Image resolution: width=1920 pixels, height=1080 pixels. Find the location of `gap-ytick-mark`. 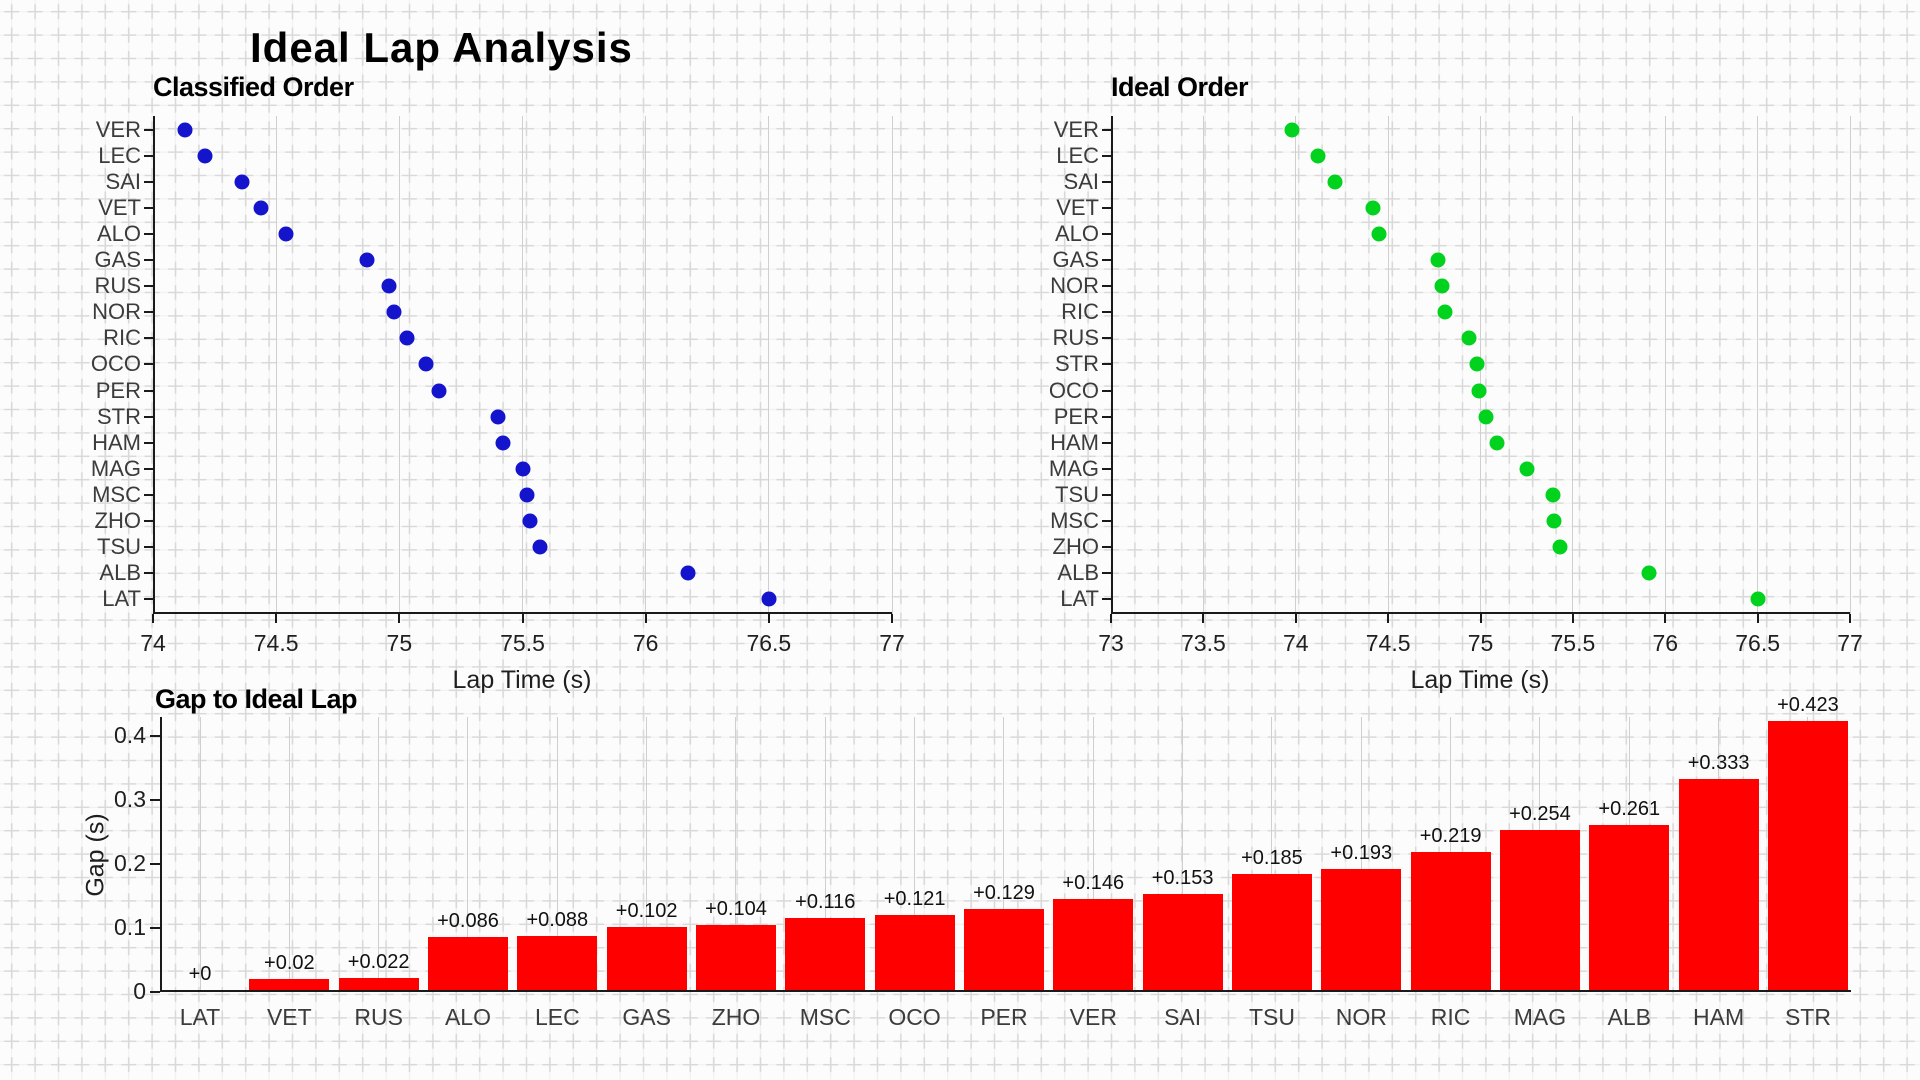

gap-ytick-mark is located at coordinates (155, 928).